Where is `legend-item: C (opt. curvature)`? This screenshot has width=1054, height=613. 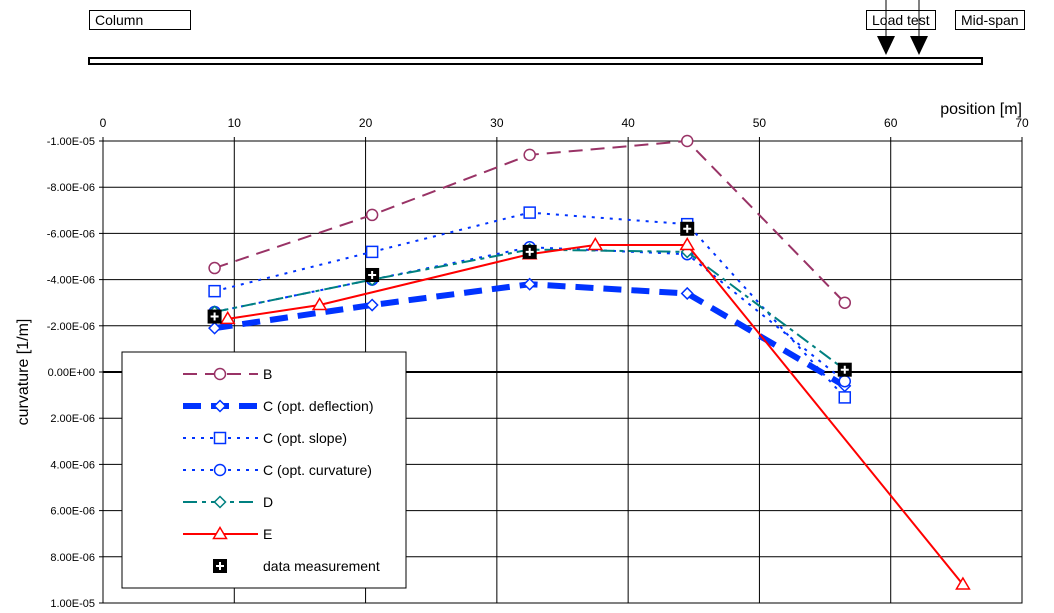
legend-item: C (opt. curvature) is located at coordinates (277, 470).